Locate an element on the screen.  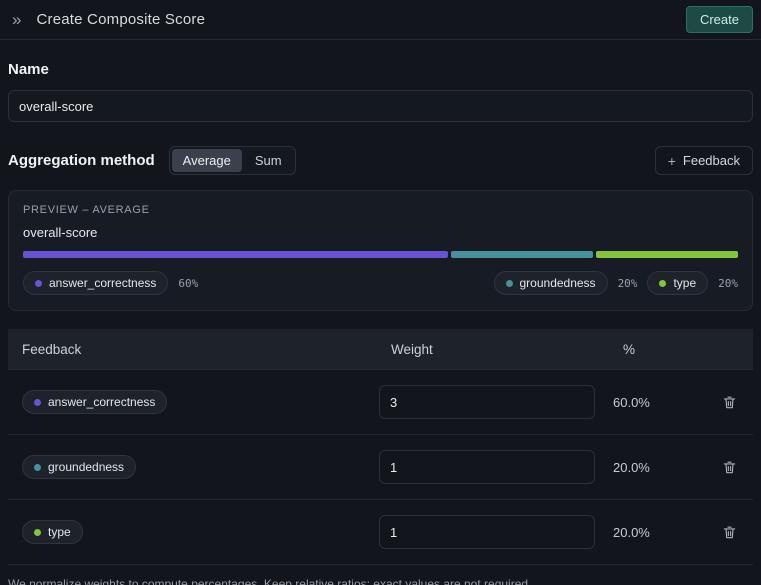
legend-pct-answer-correctness: 60% is located at coordinates (188, 283).